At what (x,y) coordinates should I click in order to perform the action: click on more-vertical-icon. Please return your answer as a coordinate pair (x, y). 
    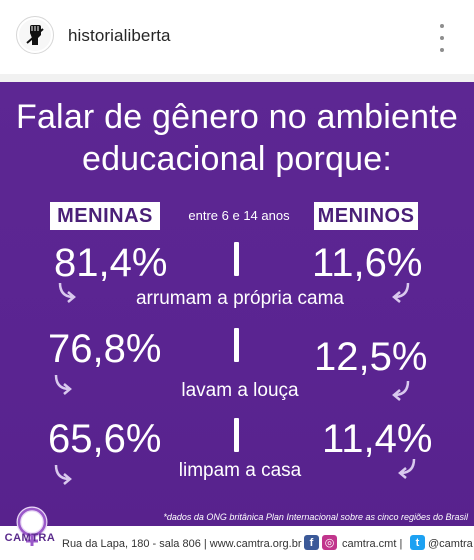
    Looking at the image, I should click on (442, 26).